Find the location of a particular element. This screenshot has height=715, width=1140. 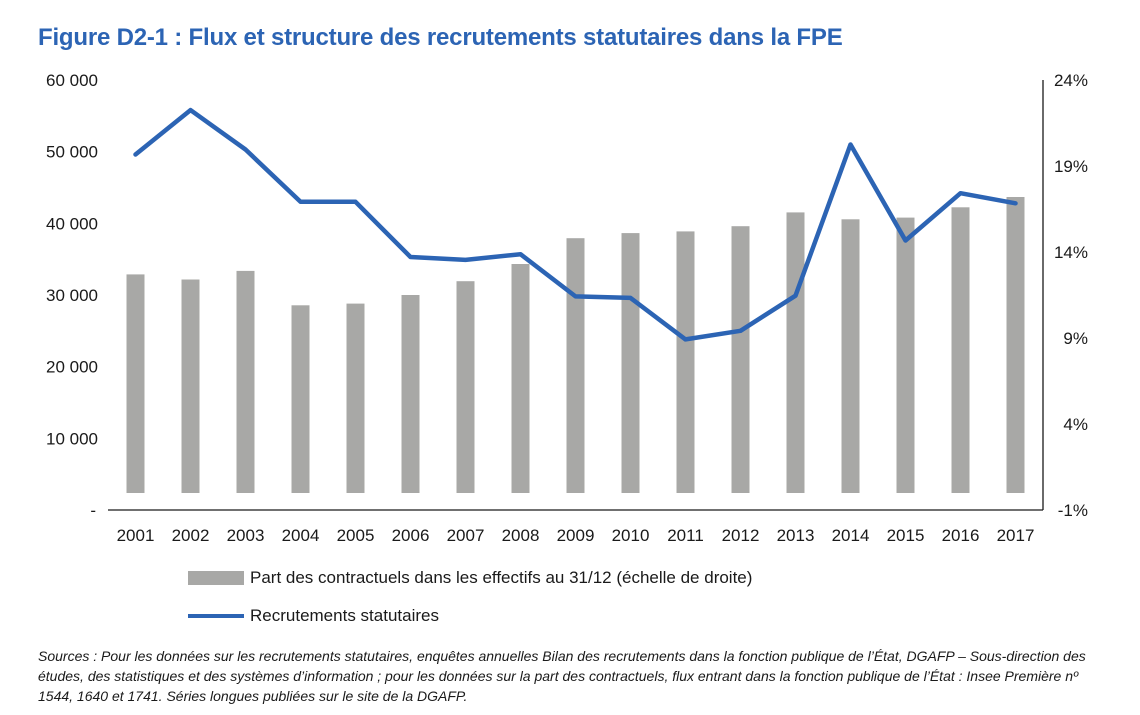

line-point-2007 is located at coordinates (465, 260).